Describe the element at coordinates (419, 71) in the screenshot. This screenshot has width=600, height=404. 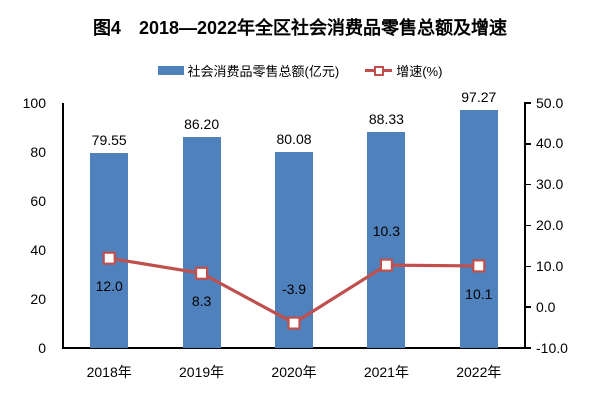
I see `legend-line-series-label: 增速(%)` at that location.